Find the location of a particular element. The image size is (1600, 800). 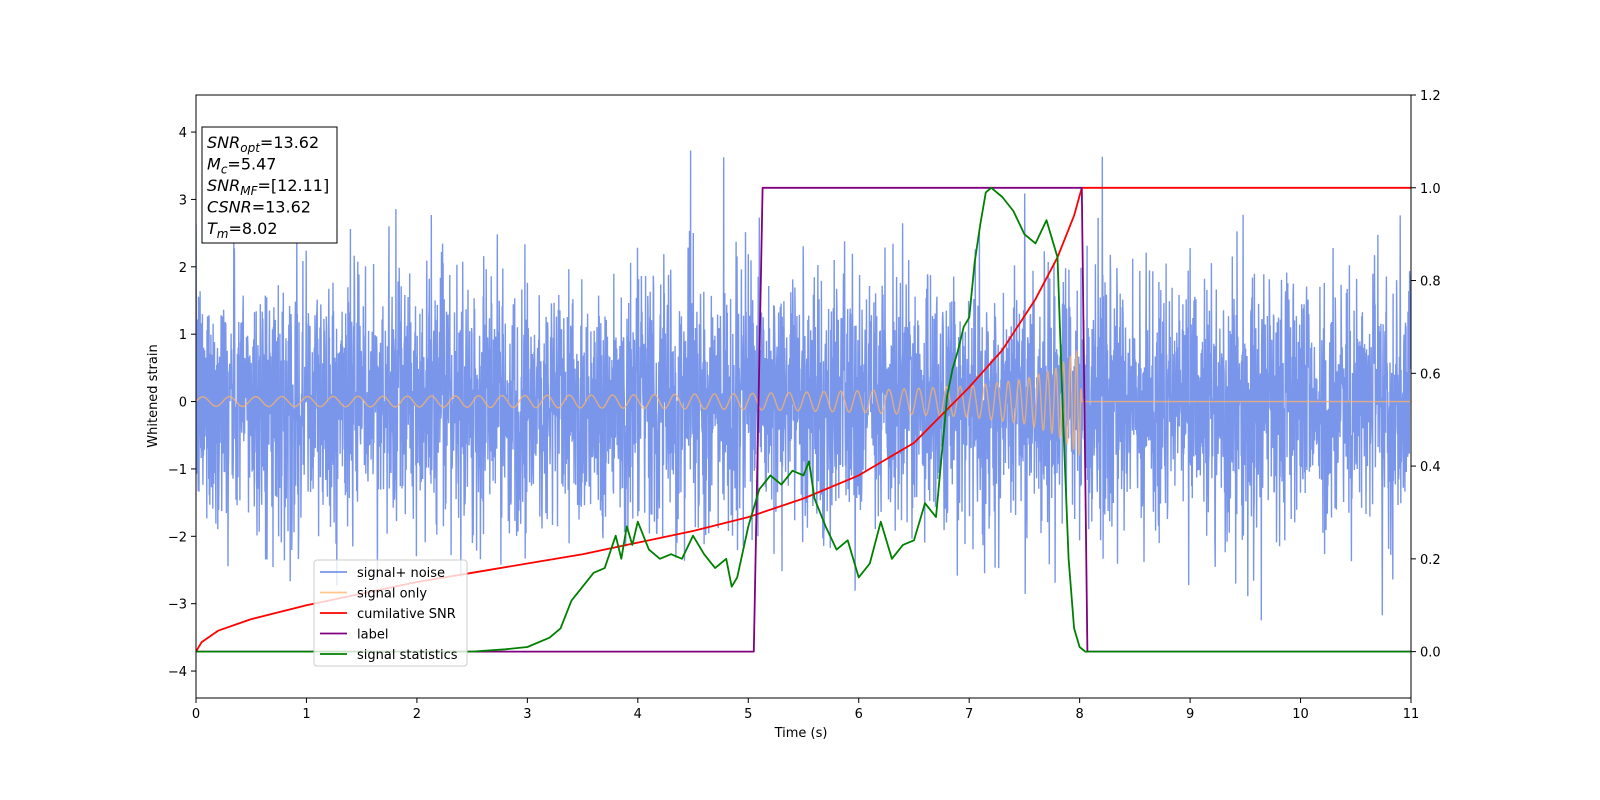

y-tick-label: 1 is located at coordinates (183, 335).